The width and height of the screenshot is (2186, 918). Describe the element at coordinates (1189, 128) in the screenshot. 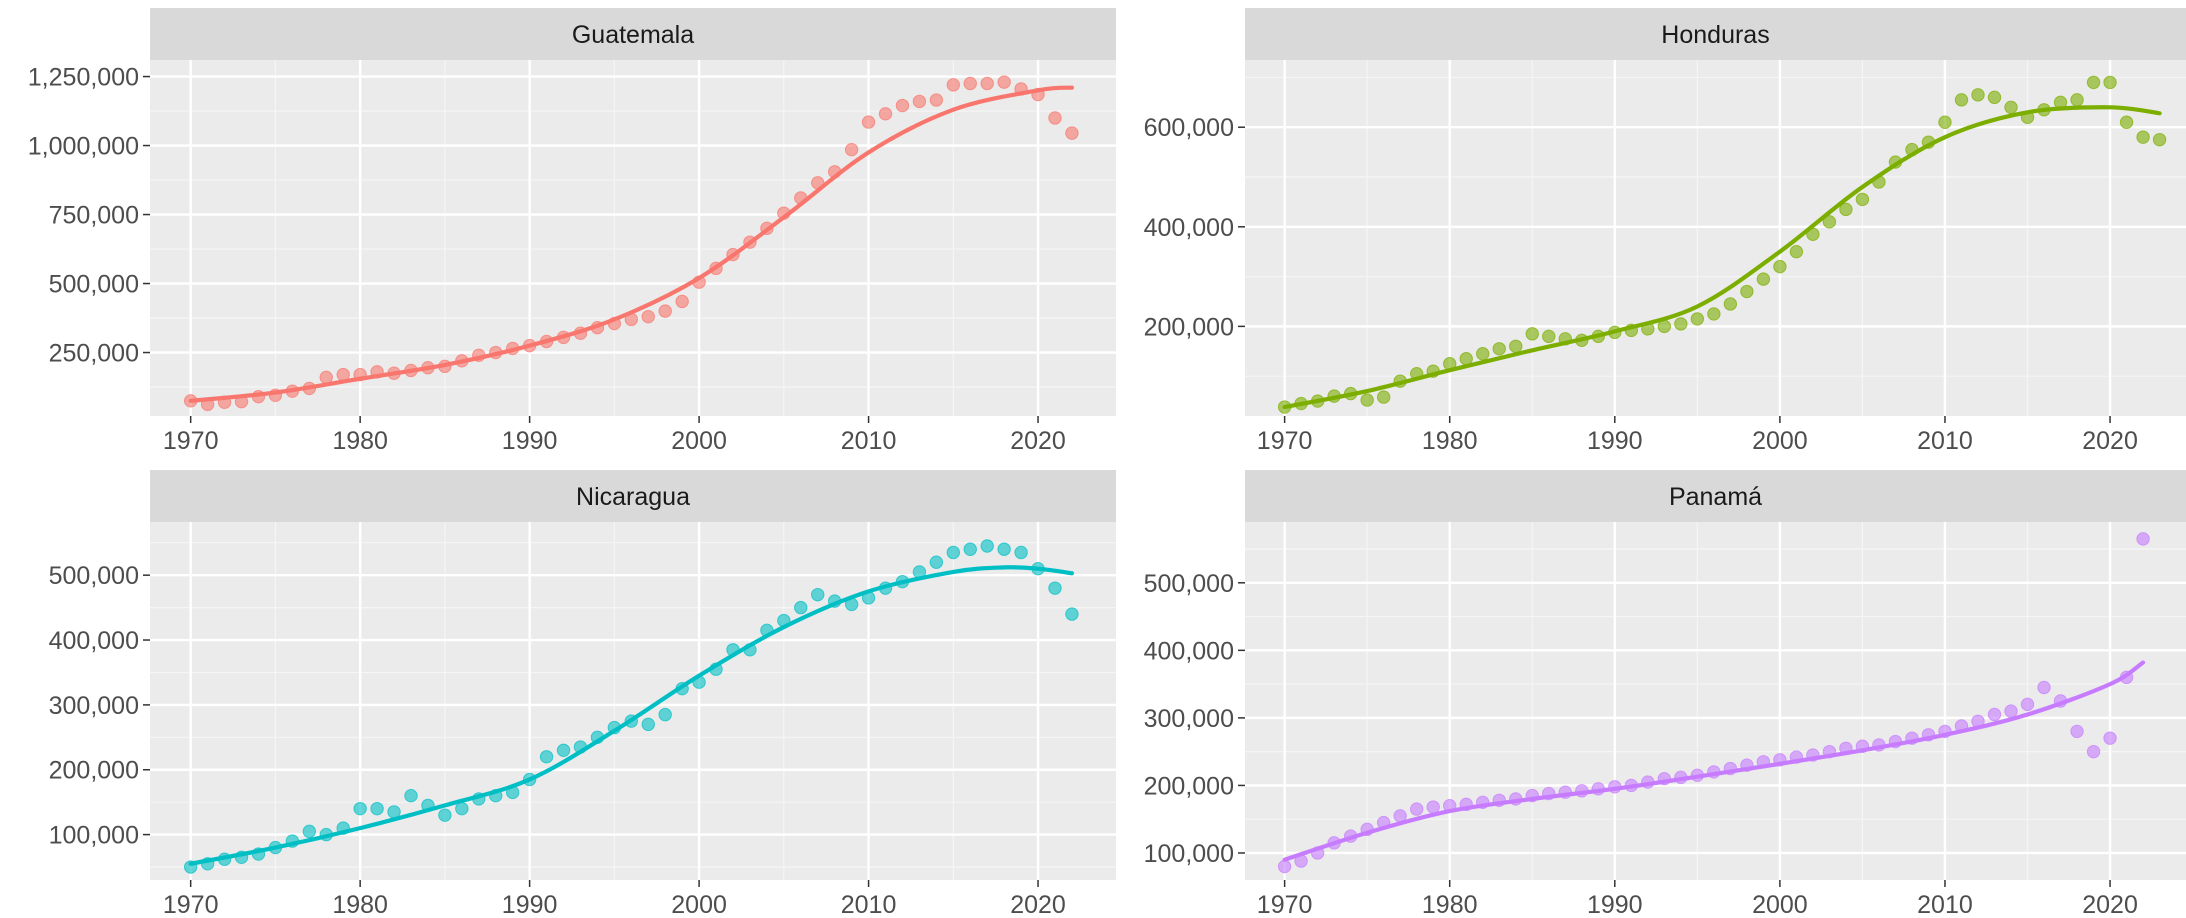

I see `y-tick-label: 600,000` at that location.